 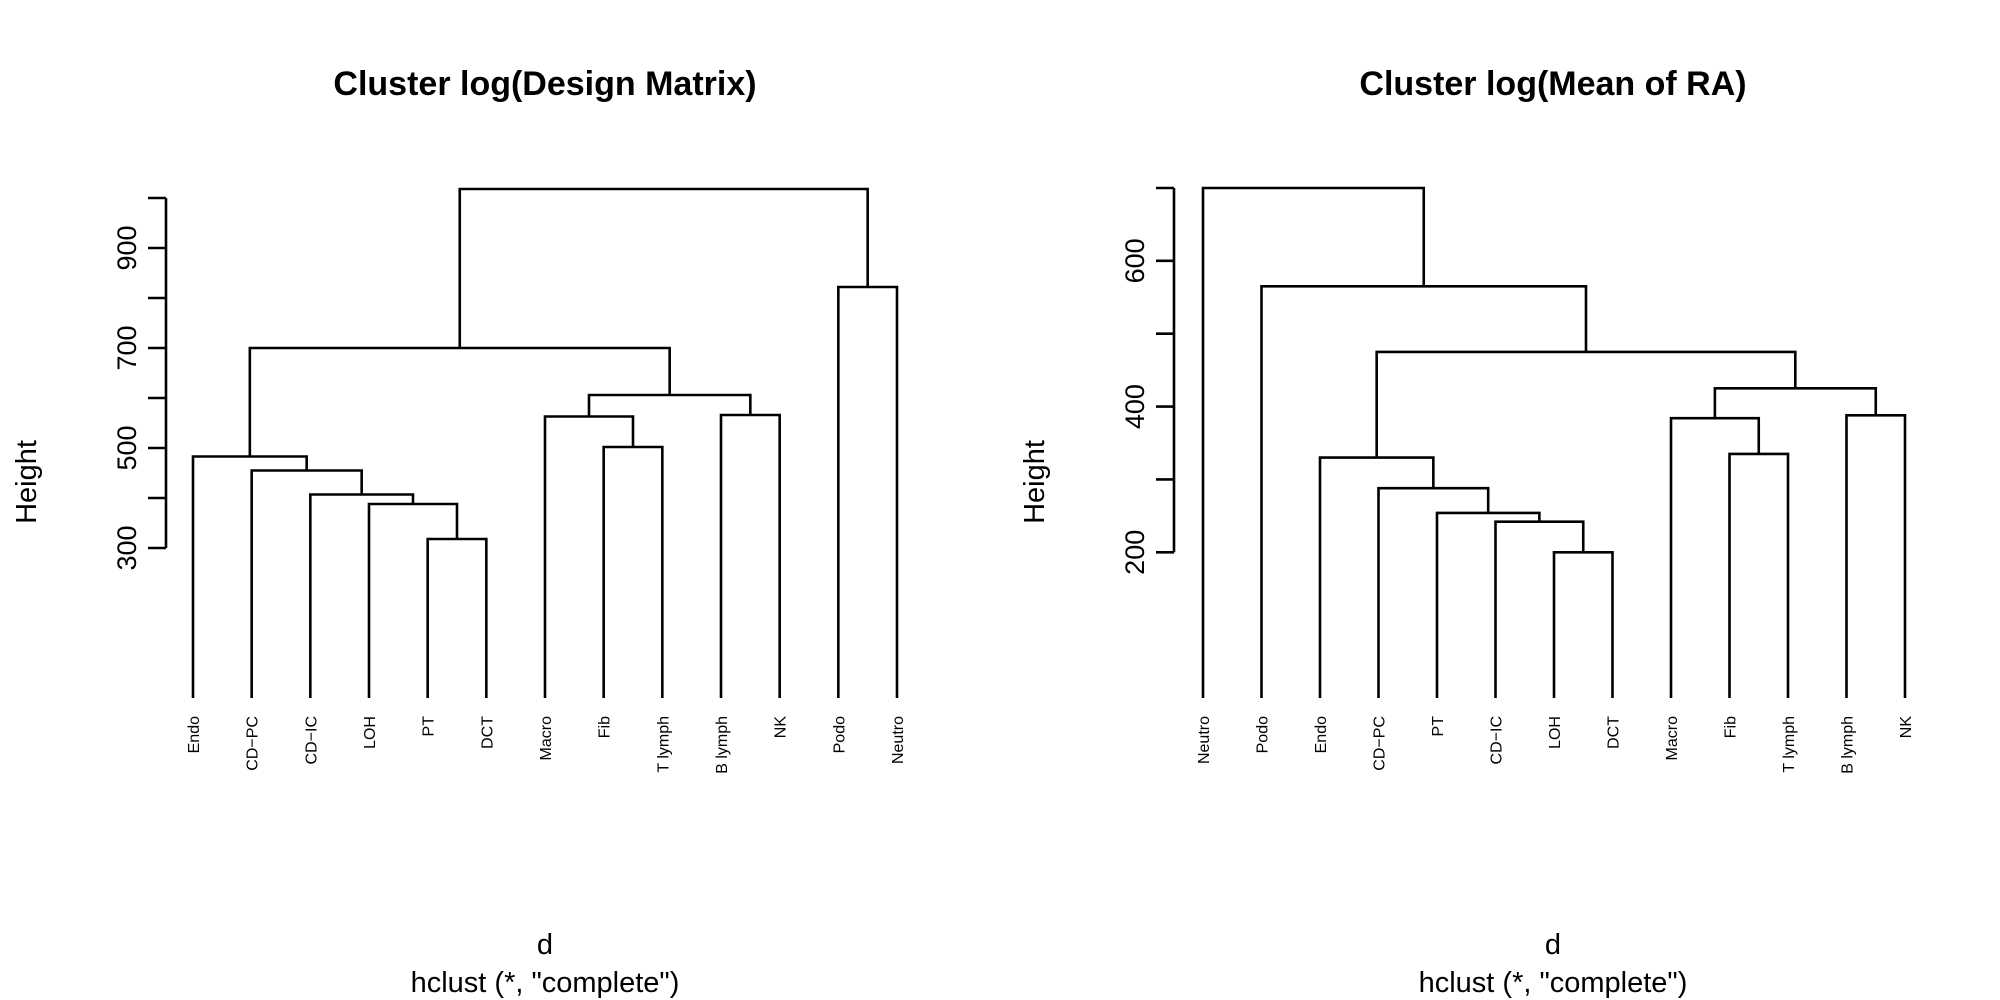 I want to click on y-tick-label: 900, so click(x=127, y=247).